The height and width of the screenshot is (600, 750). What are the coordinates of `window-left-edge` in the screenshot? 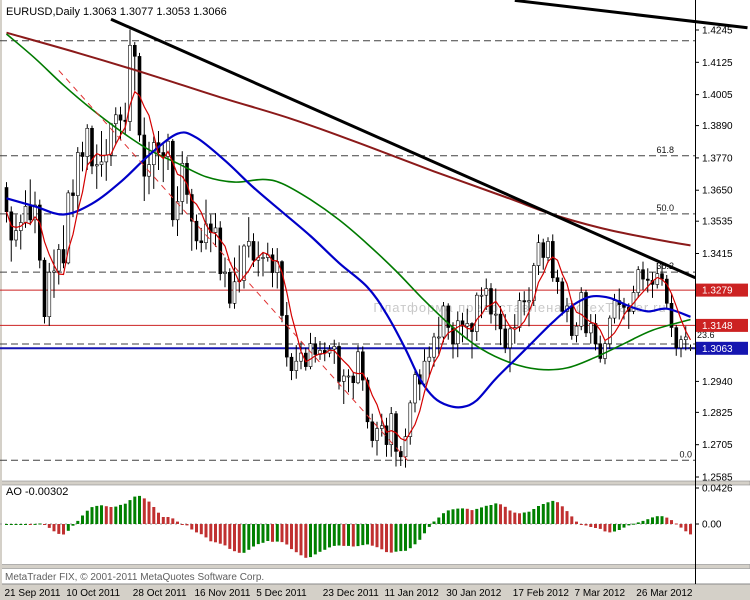 It's located at (1, 300).